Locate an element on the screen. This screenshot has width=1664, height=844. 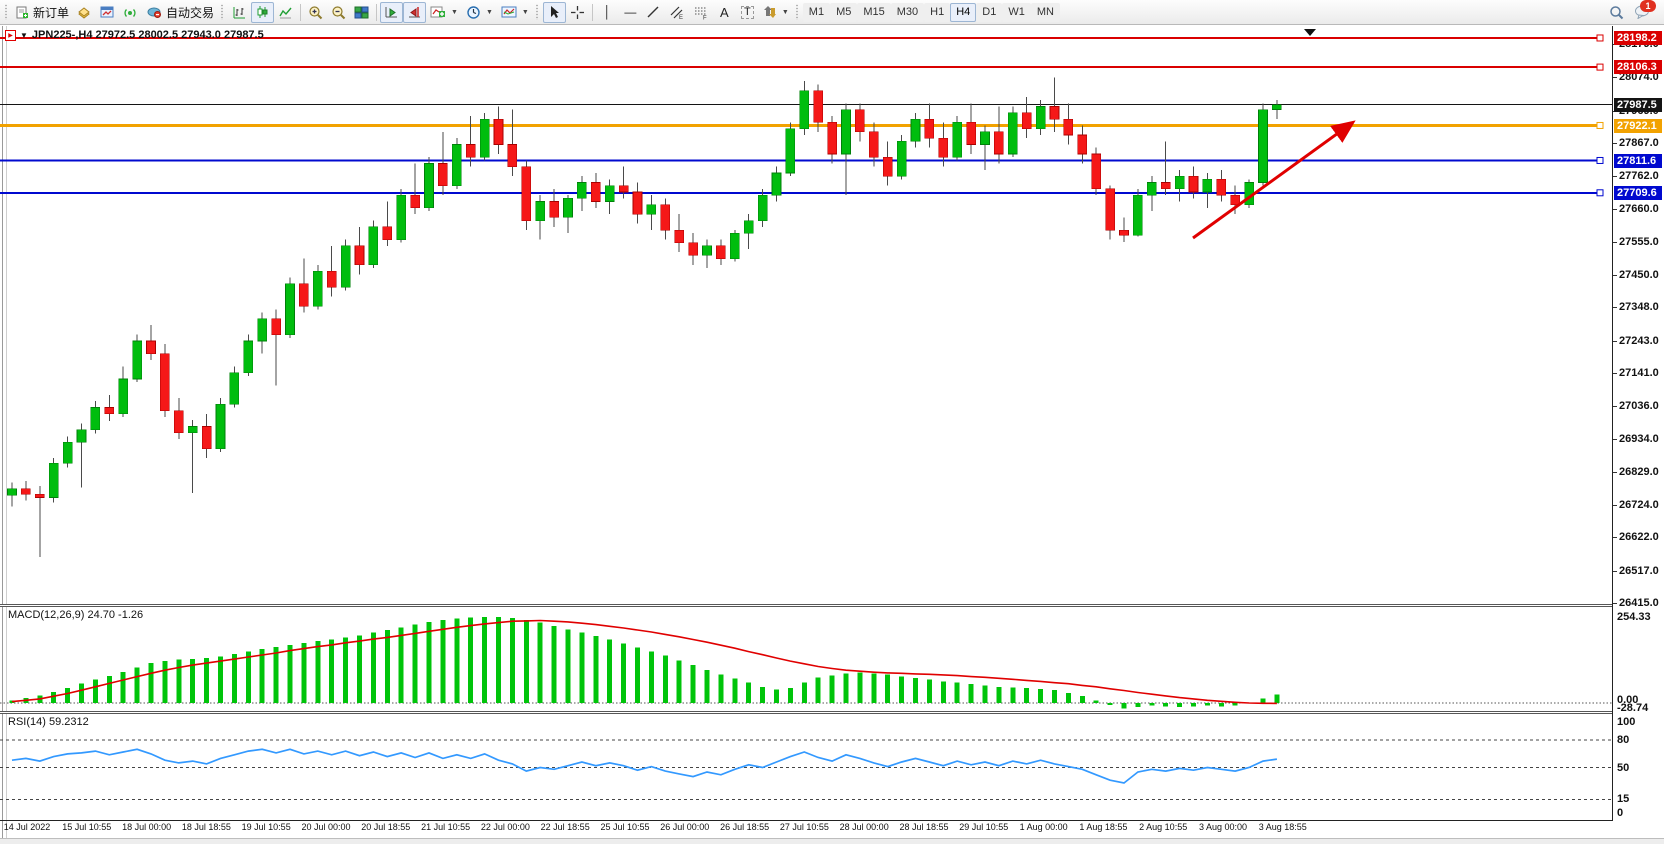
bar-chart-button is located at coordinates (239, 12).